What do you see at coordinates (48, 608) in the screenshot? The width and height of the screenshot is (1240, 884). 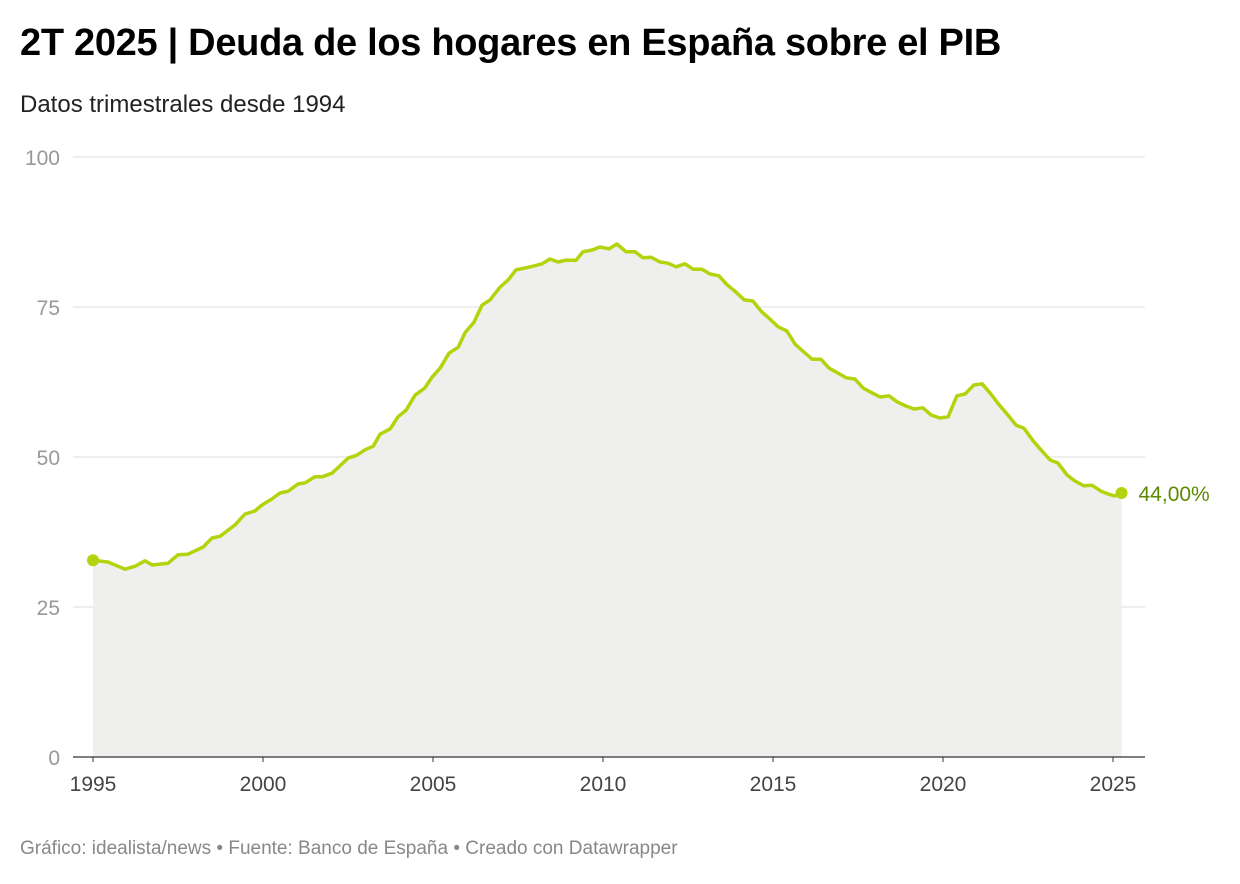 I see `y-tick-label: 25` at bounding box center [48, 608].